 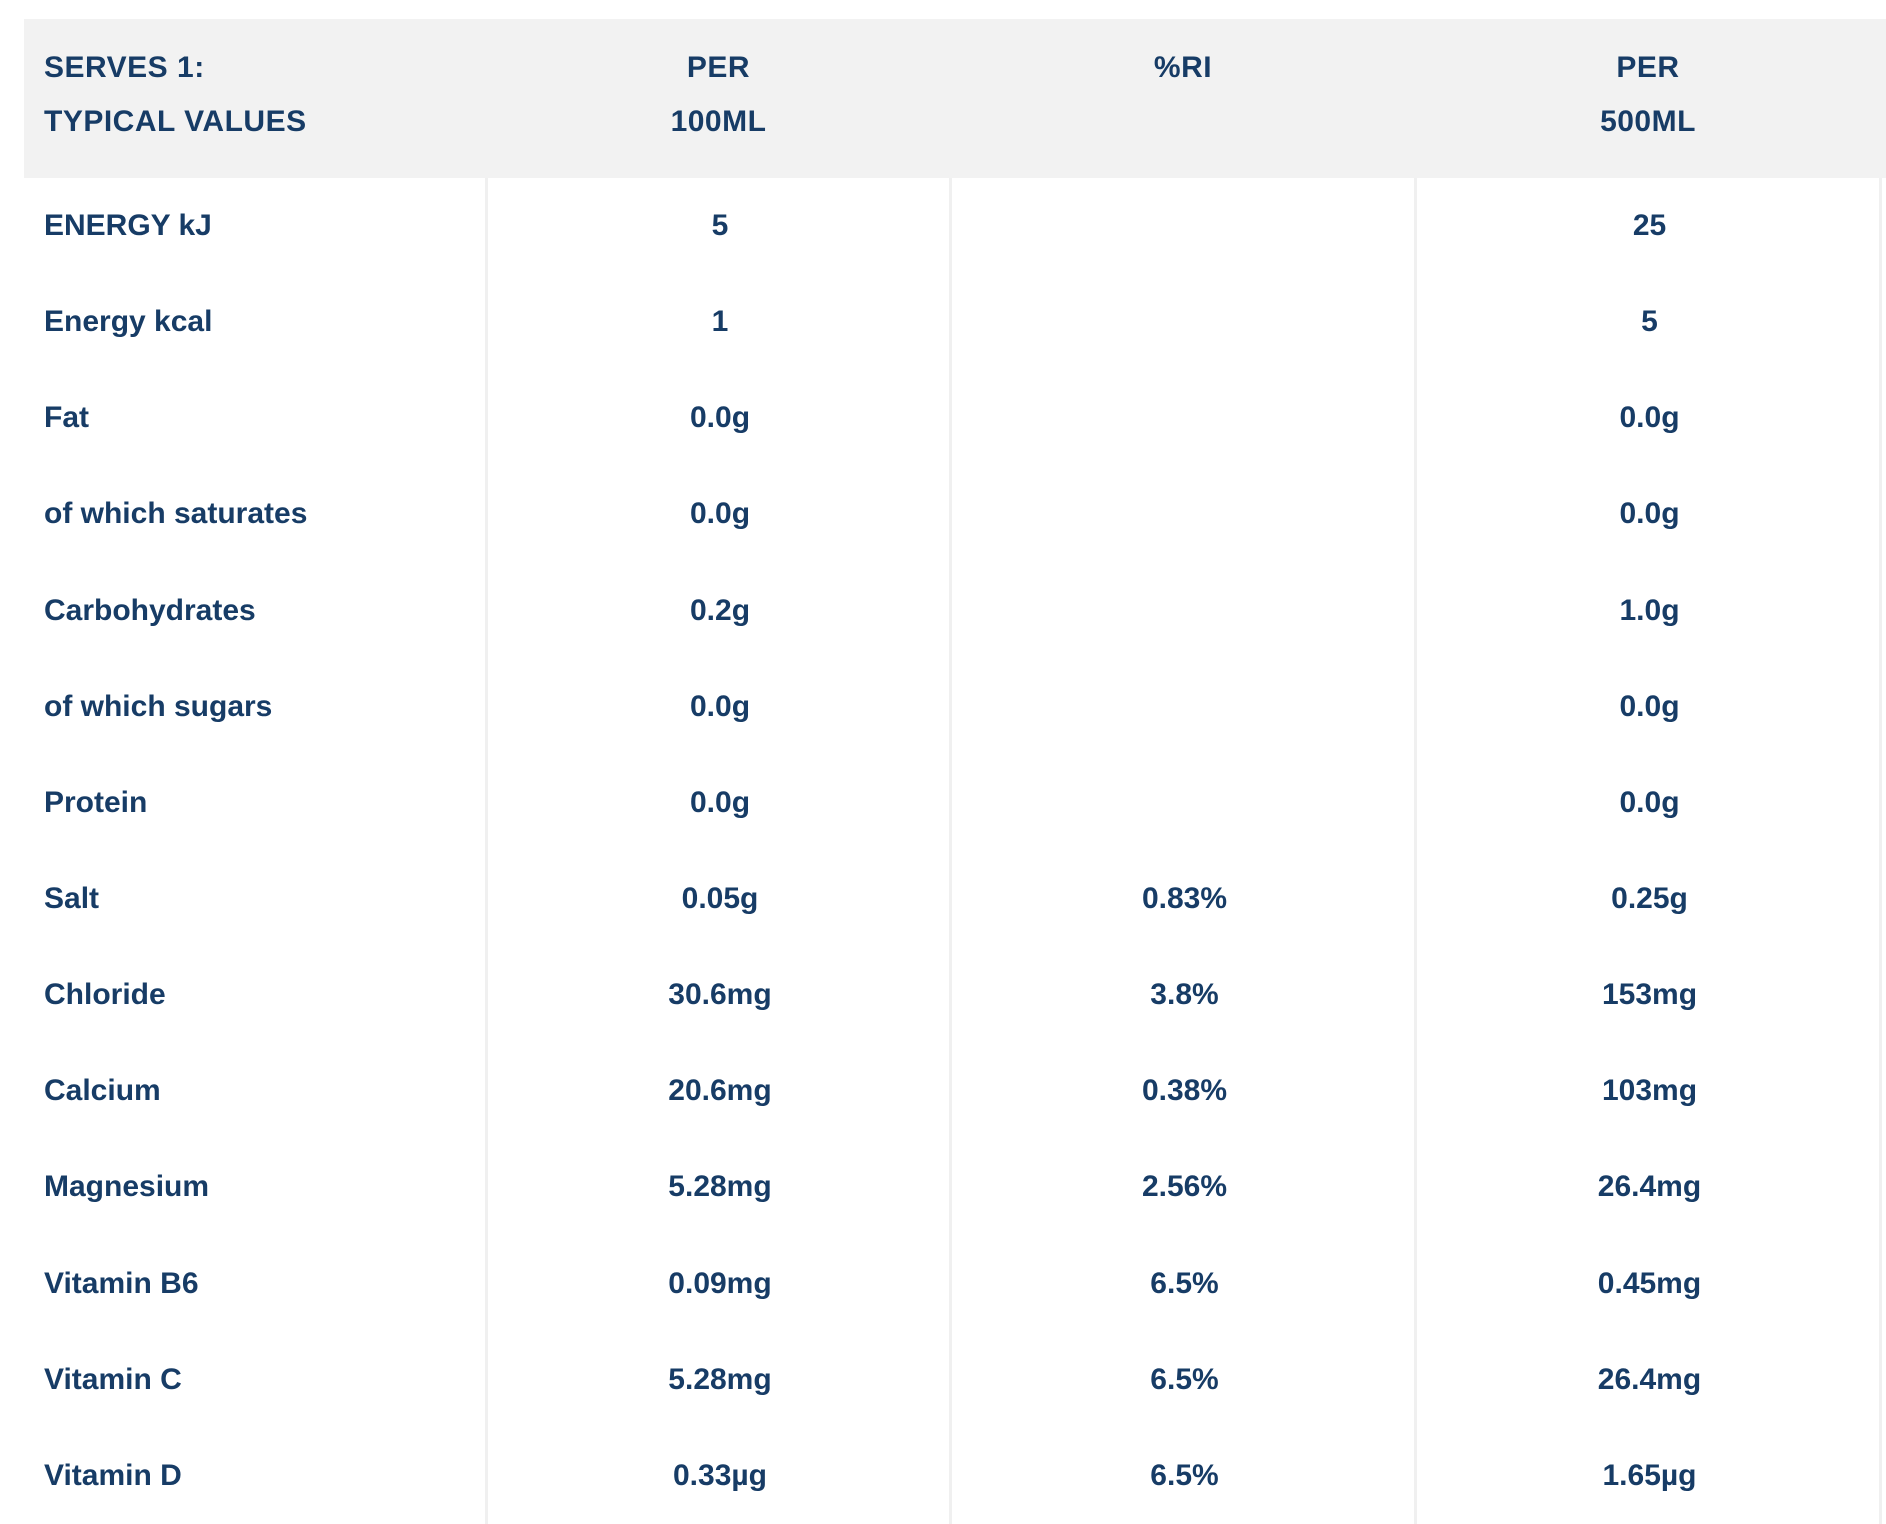 I want to click on row-label: ENERGY kJ, so click(x=128, y=226).